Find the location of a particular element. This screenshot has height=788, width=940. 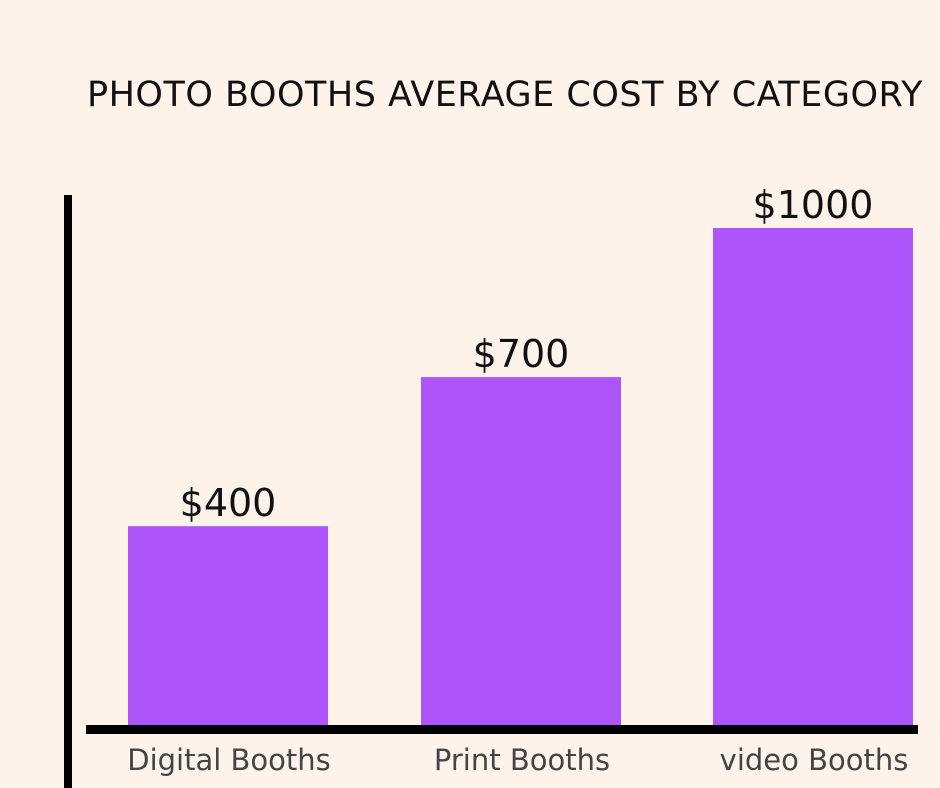

x-axis-line is located at coordinates (502, 729).